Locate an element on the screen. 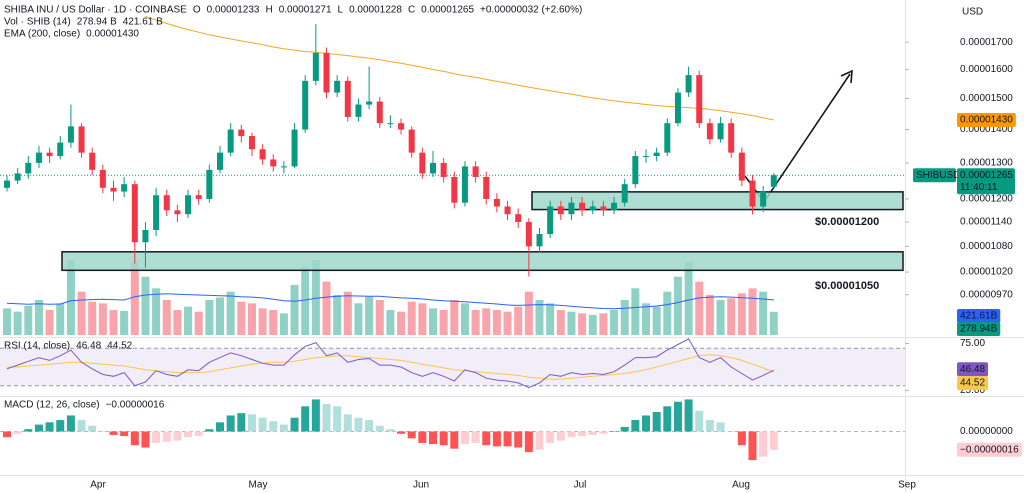 The height and width of the screenshot is (493, 1024). y-tick-label: 0.00001200 is located at coordinates (986, 199).